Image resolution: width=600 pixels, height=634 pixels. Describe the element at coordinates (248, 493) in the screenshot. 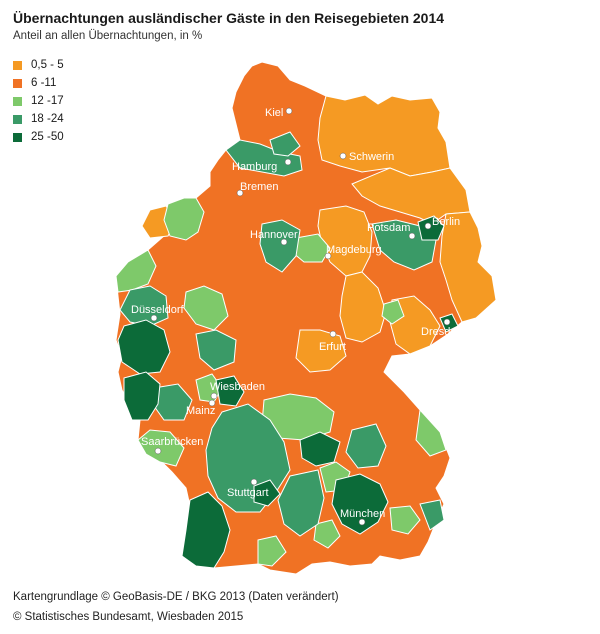

I see `city-label: Stuttgart` at that location.